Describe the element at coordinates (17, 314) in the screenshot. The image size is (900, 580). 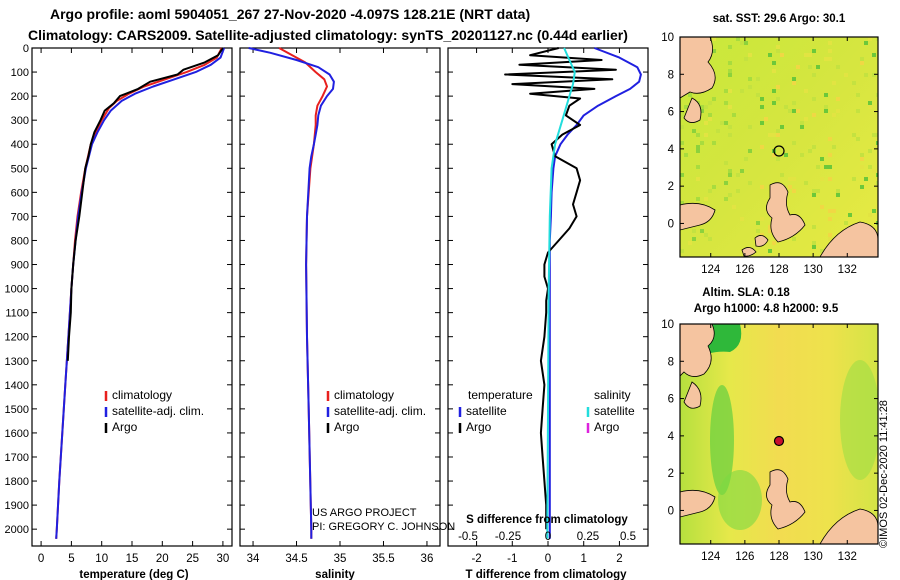
I see `y-tick-label: 1100` at that location.